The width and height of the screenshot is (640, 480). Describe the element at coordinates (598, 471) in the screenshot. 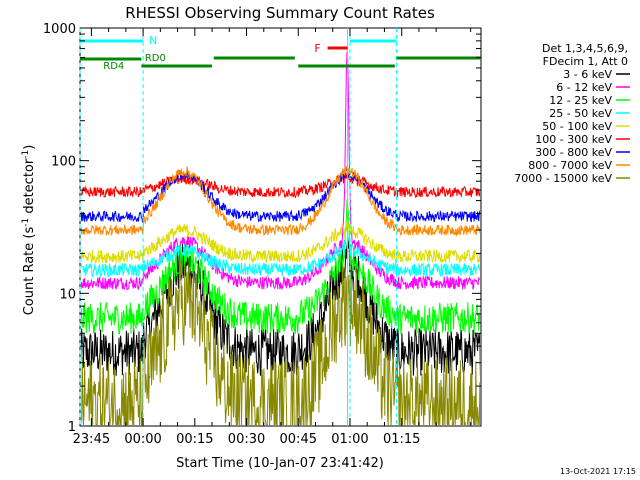

I see `timestamp: 13-Oct-2021 17:15` at that location.